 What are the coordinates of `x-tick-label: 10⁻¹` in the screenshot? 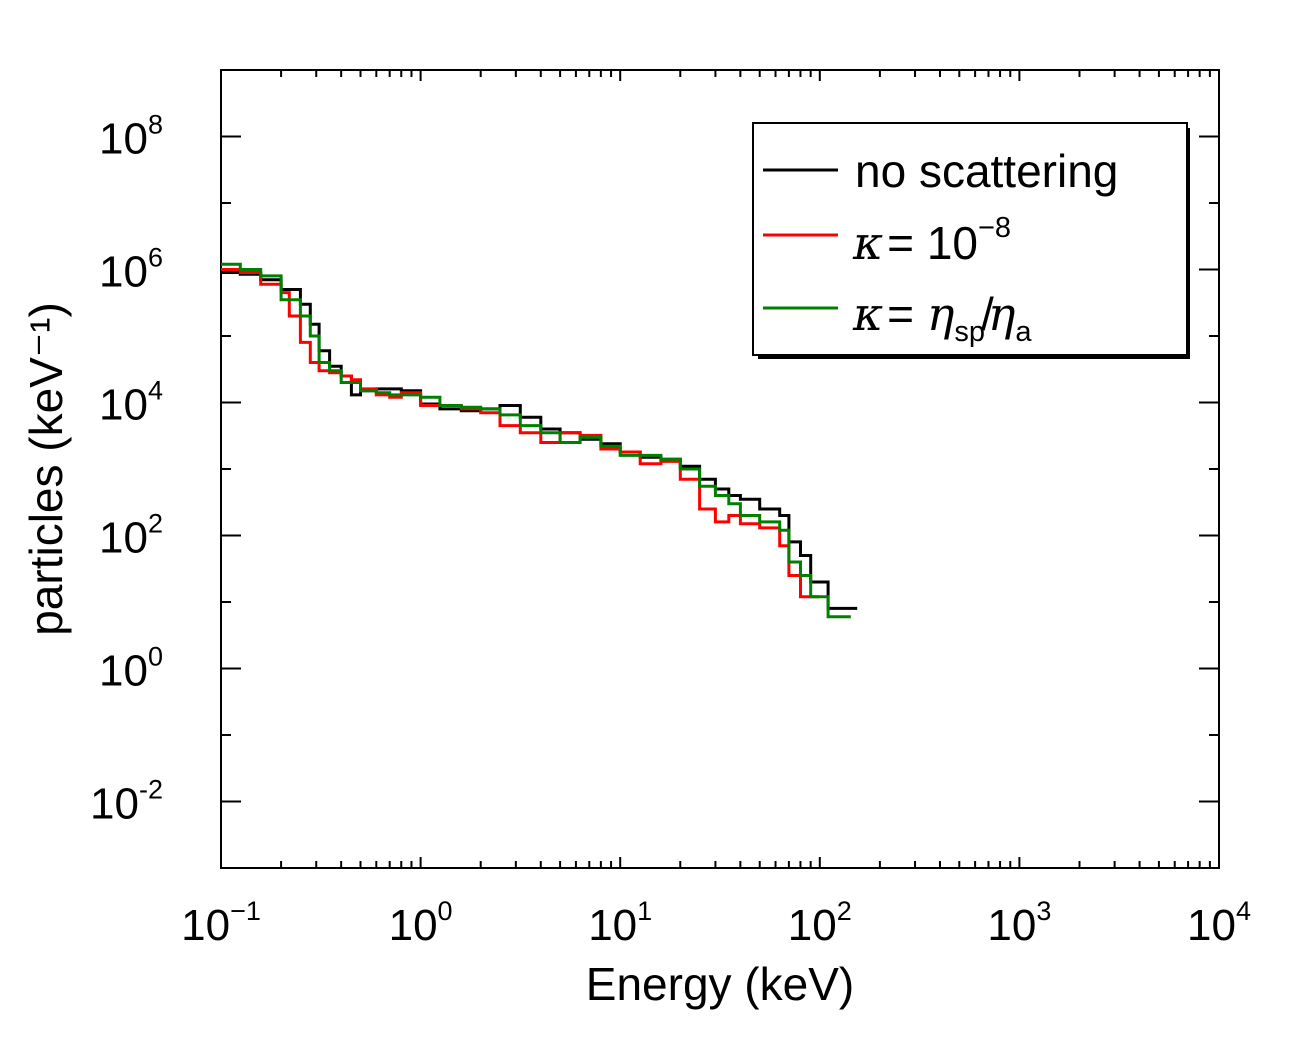 It's located at (221, 923).